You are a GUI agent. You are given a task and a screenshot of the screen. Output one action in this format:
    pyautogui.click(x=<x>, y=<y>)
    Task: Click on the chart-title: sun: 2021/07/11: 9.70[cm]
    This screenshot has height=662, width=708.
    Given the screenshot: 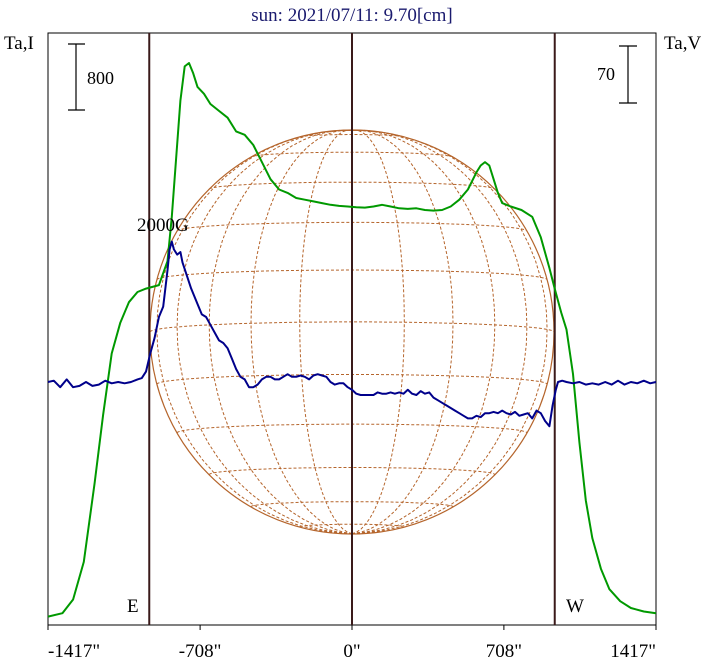 What is the action you would take?
    pyautogui.click(x=351, y=15)
    